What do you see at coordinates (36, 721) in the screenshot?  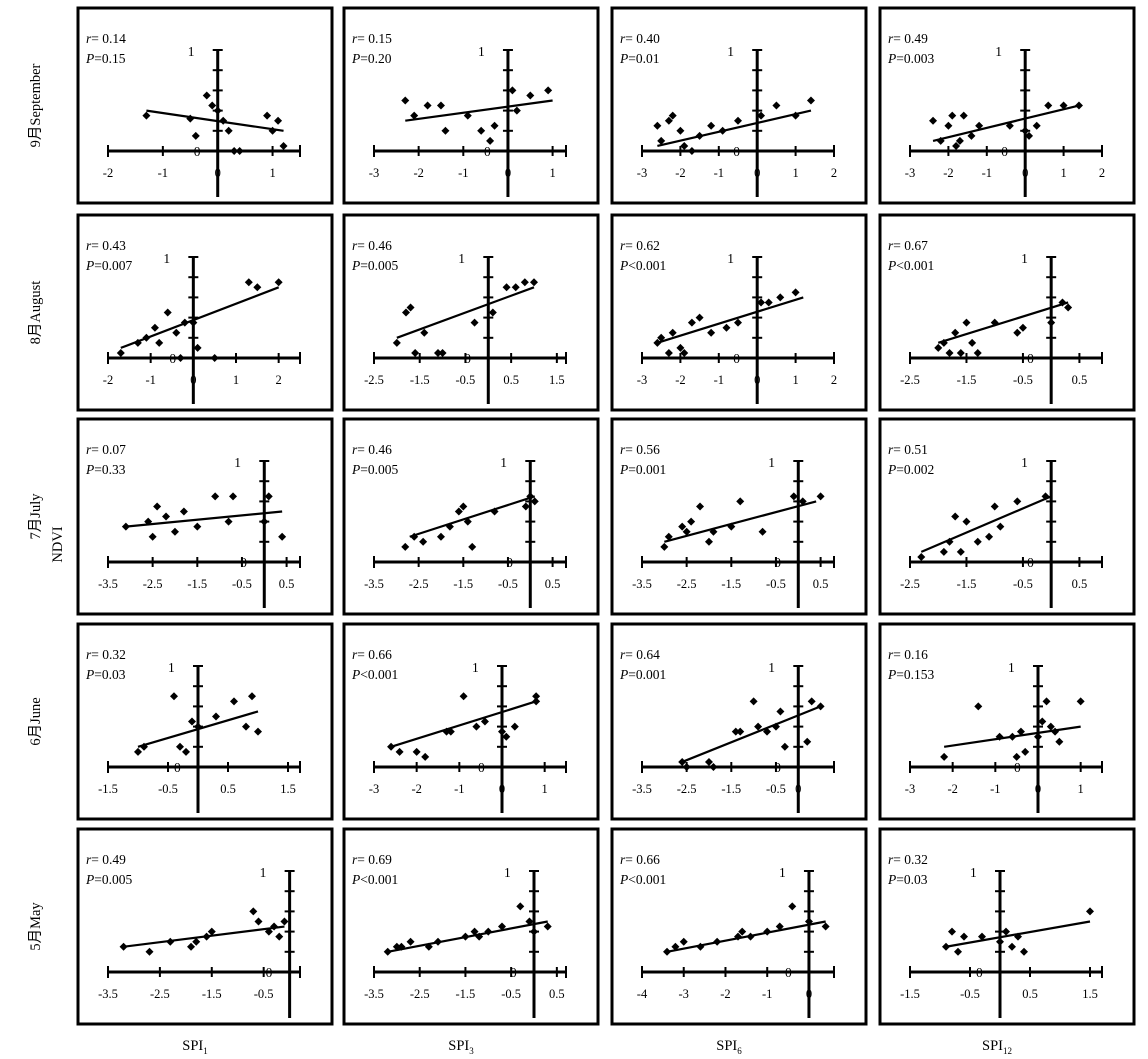 I see `row-label: 6月June` at bounding box center [36, 721].